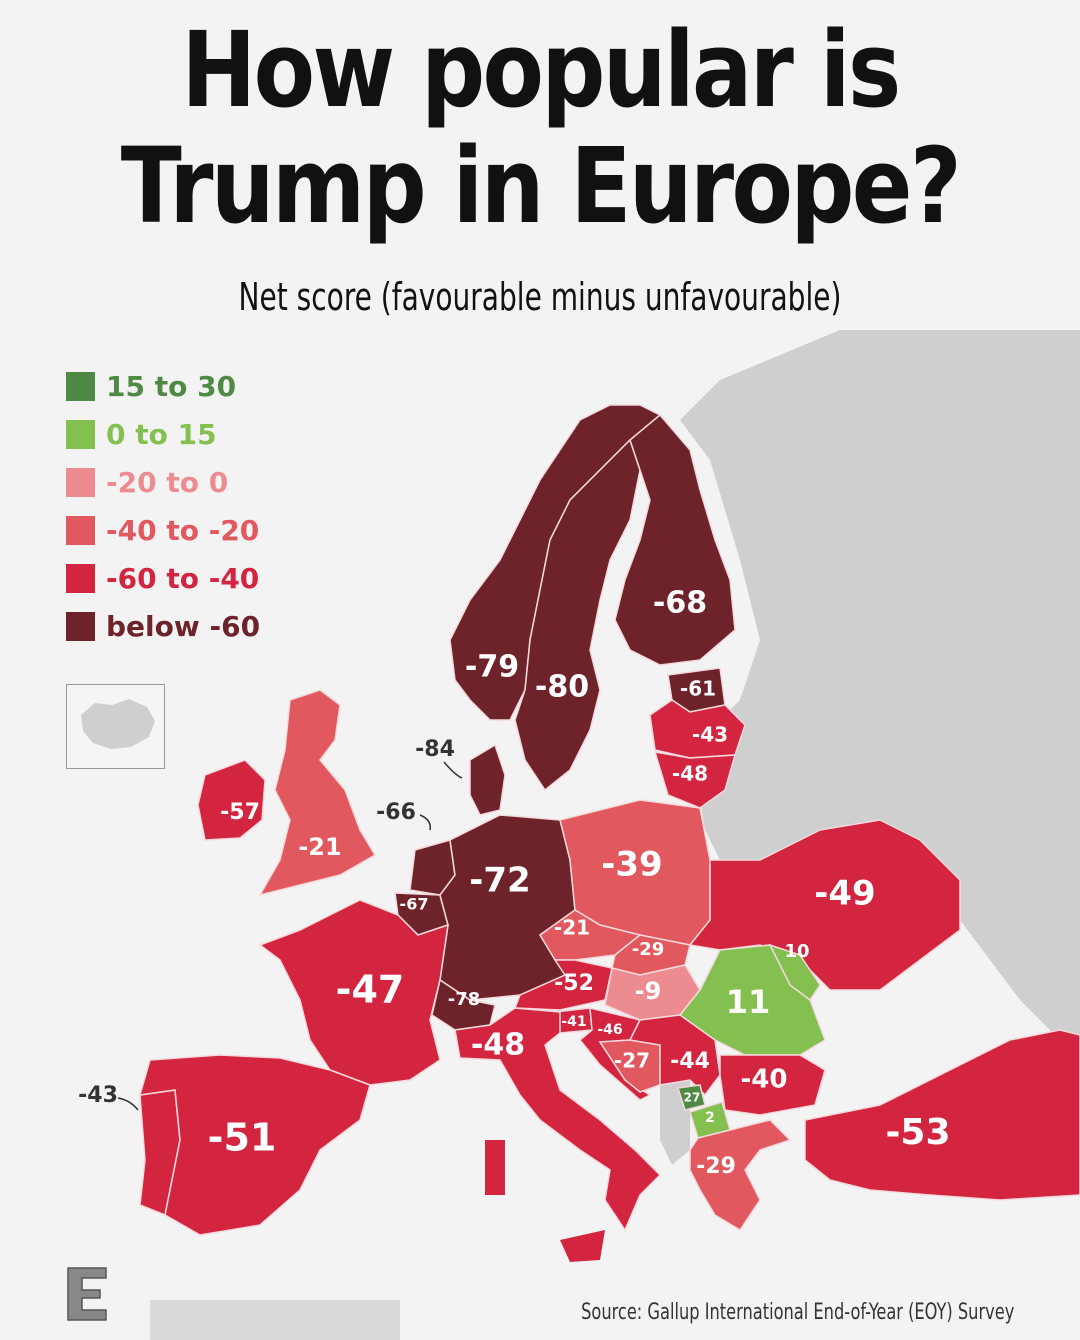 Image resolution: width=1080 pixels, height=1340 pixels. Describe the element at coordinates (690, 774) in the screenshot. I see `label-lithuania: -48` at that location.